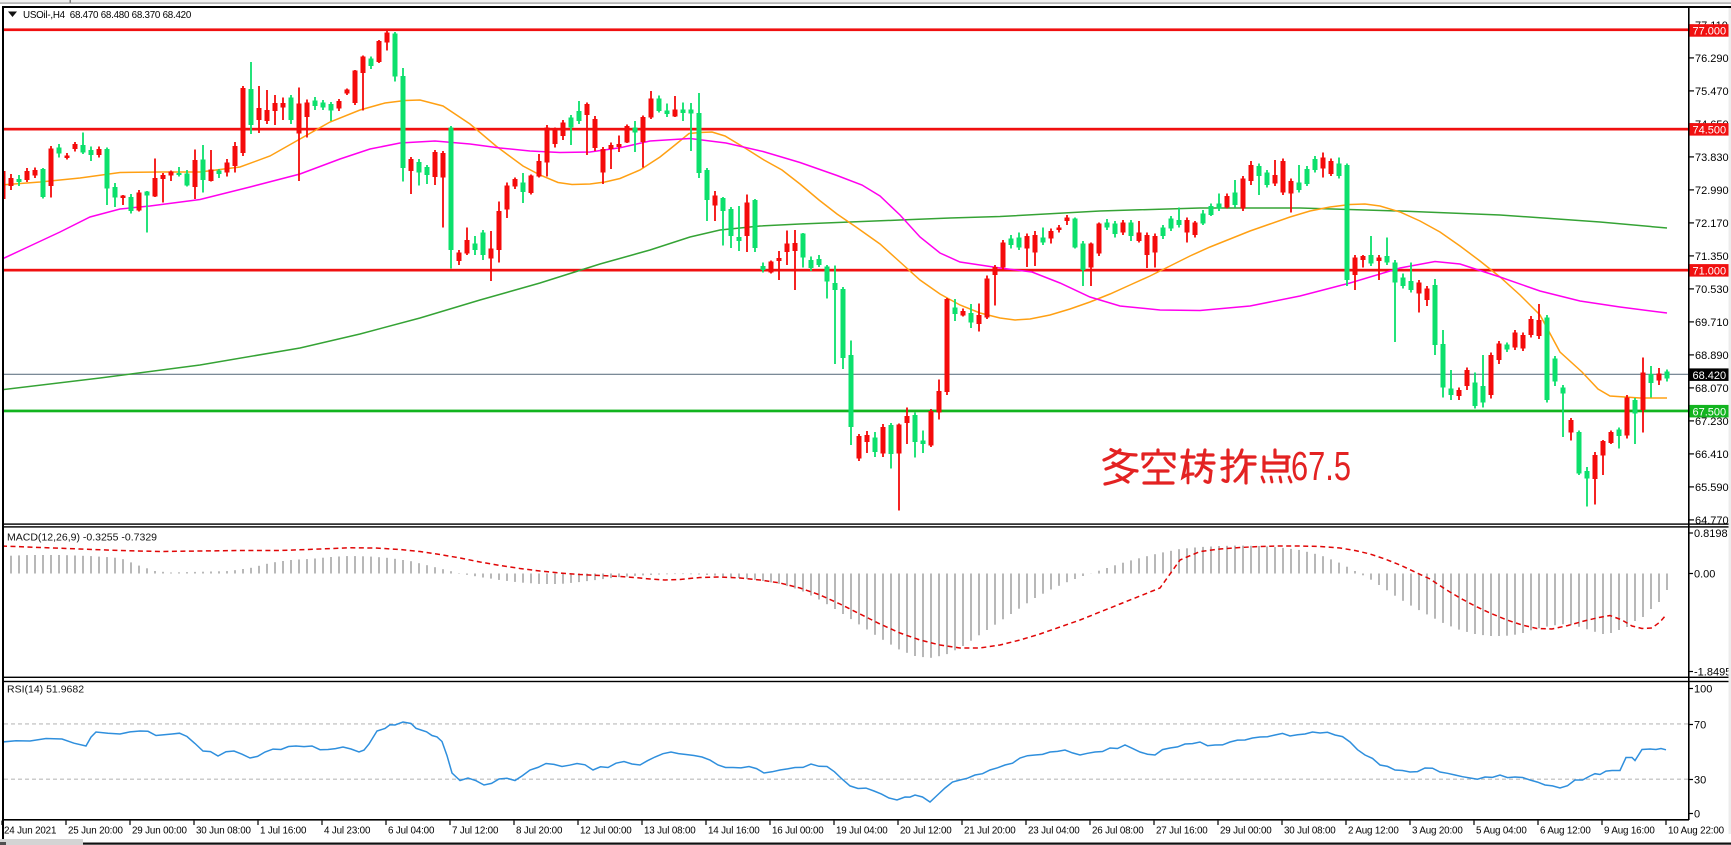 The width and height of the screenshot is (1731, 845). I want to click on svg-text: 12 Jul 00:00, so click(606, 831).